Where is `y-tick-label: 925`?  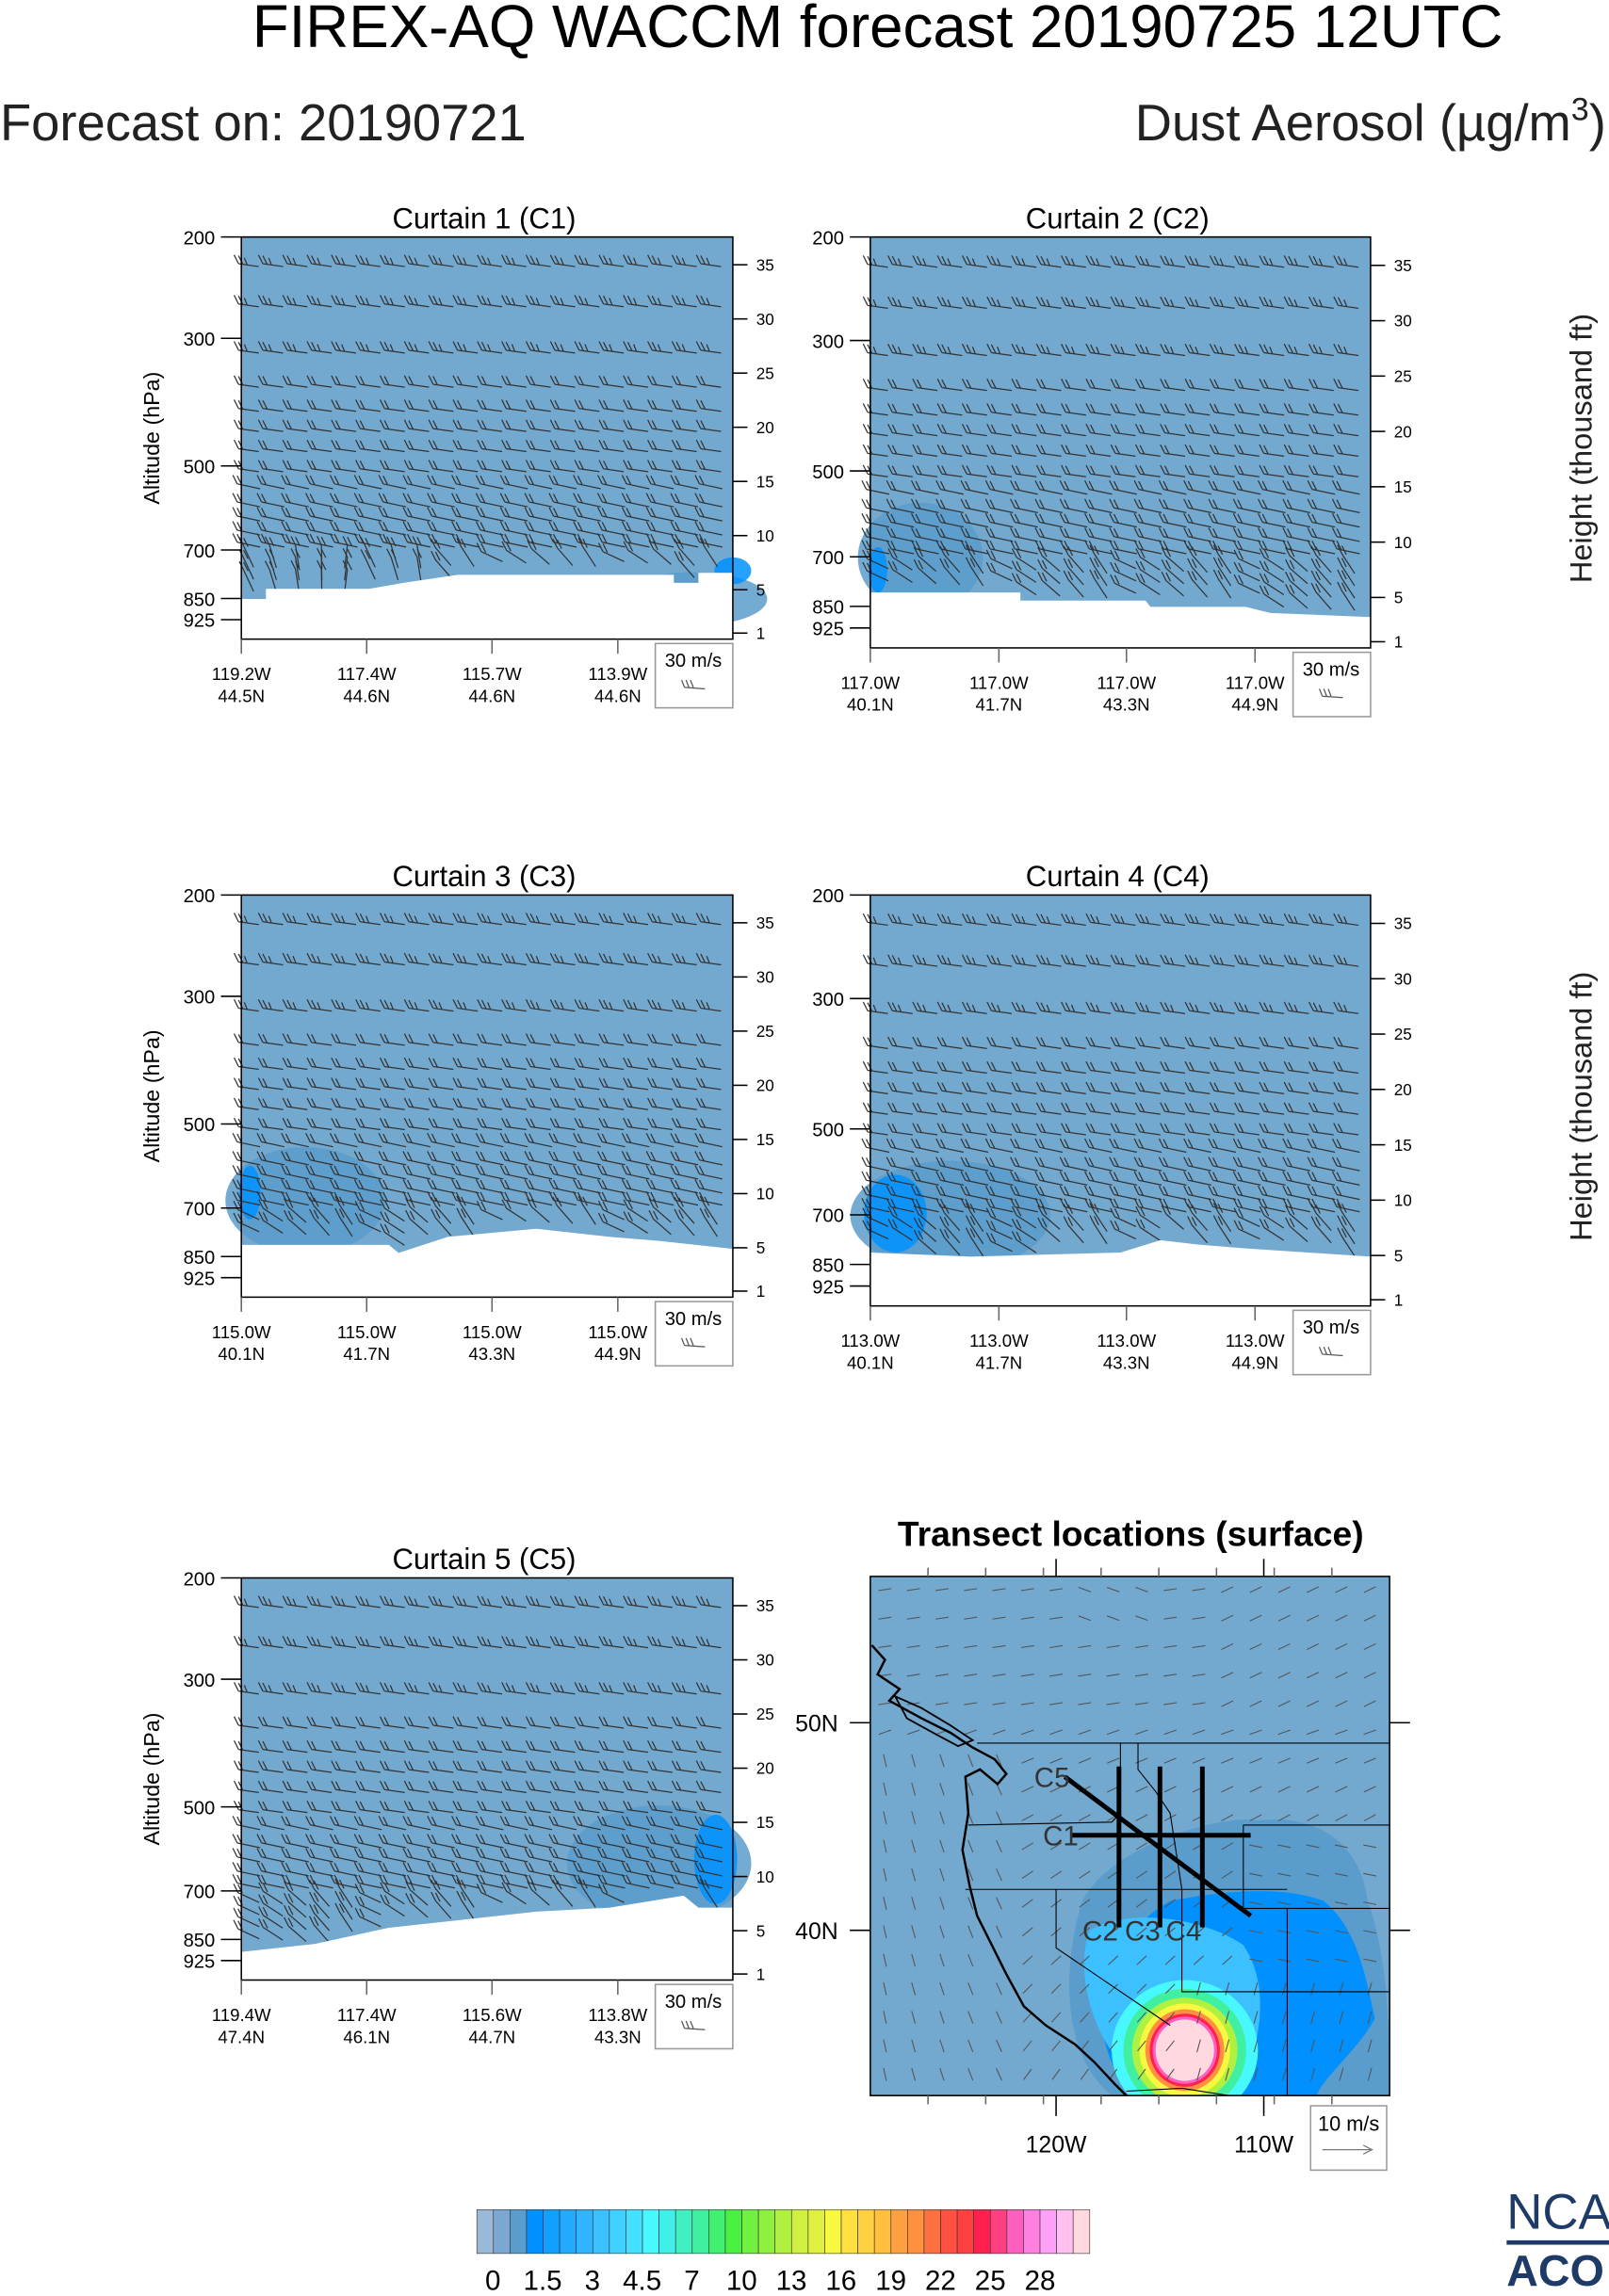
y-tick-label: 925 is located at coordinates (200, 621).